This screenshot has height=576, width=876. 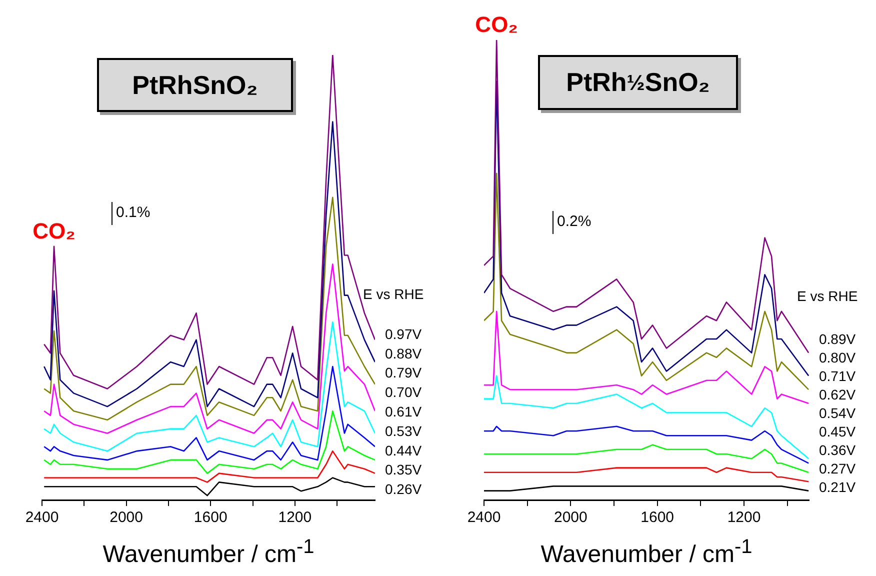 I want to click on series-label: 0.70V, so click(x=403, y=392).